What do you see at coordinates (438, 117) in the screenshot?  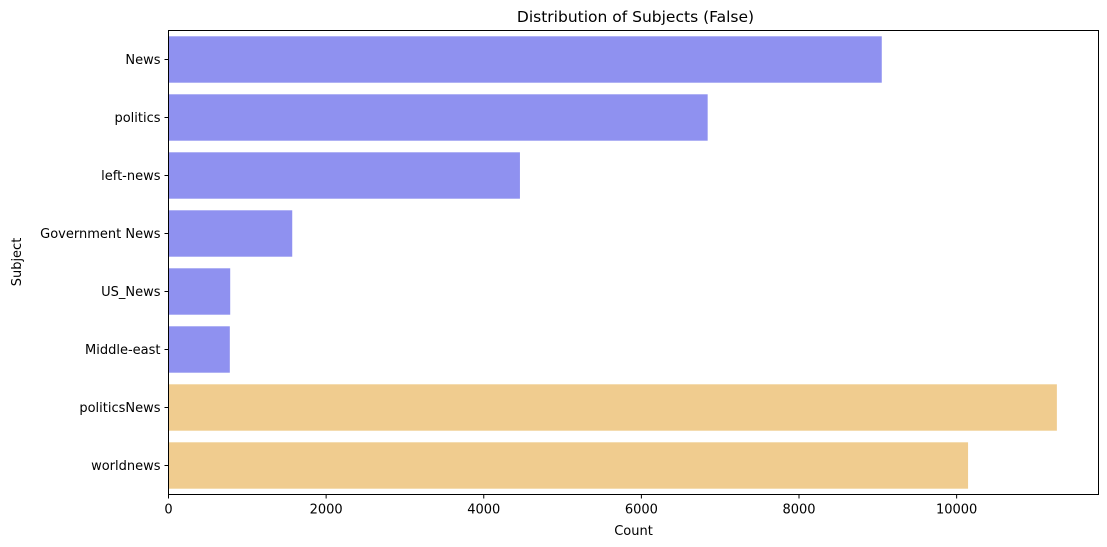 I see `bar-politics` at bounding box center [438, 117].